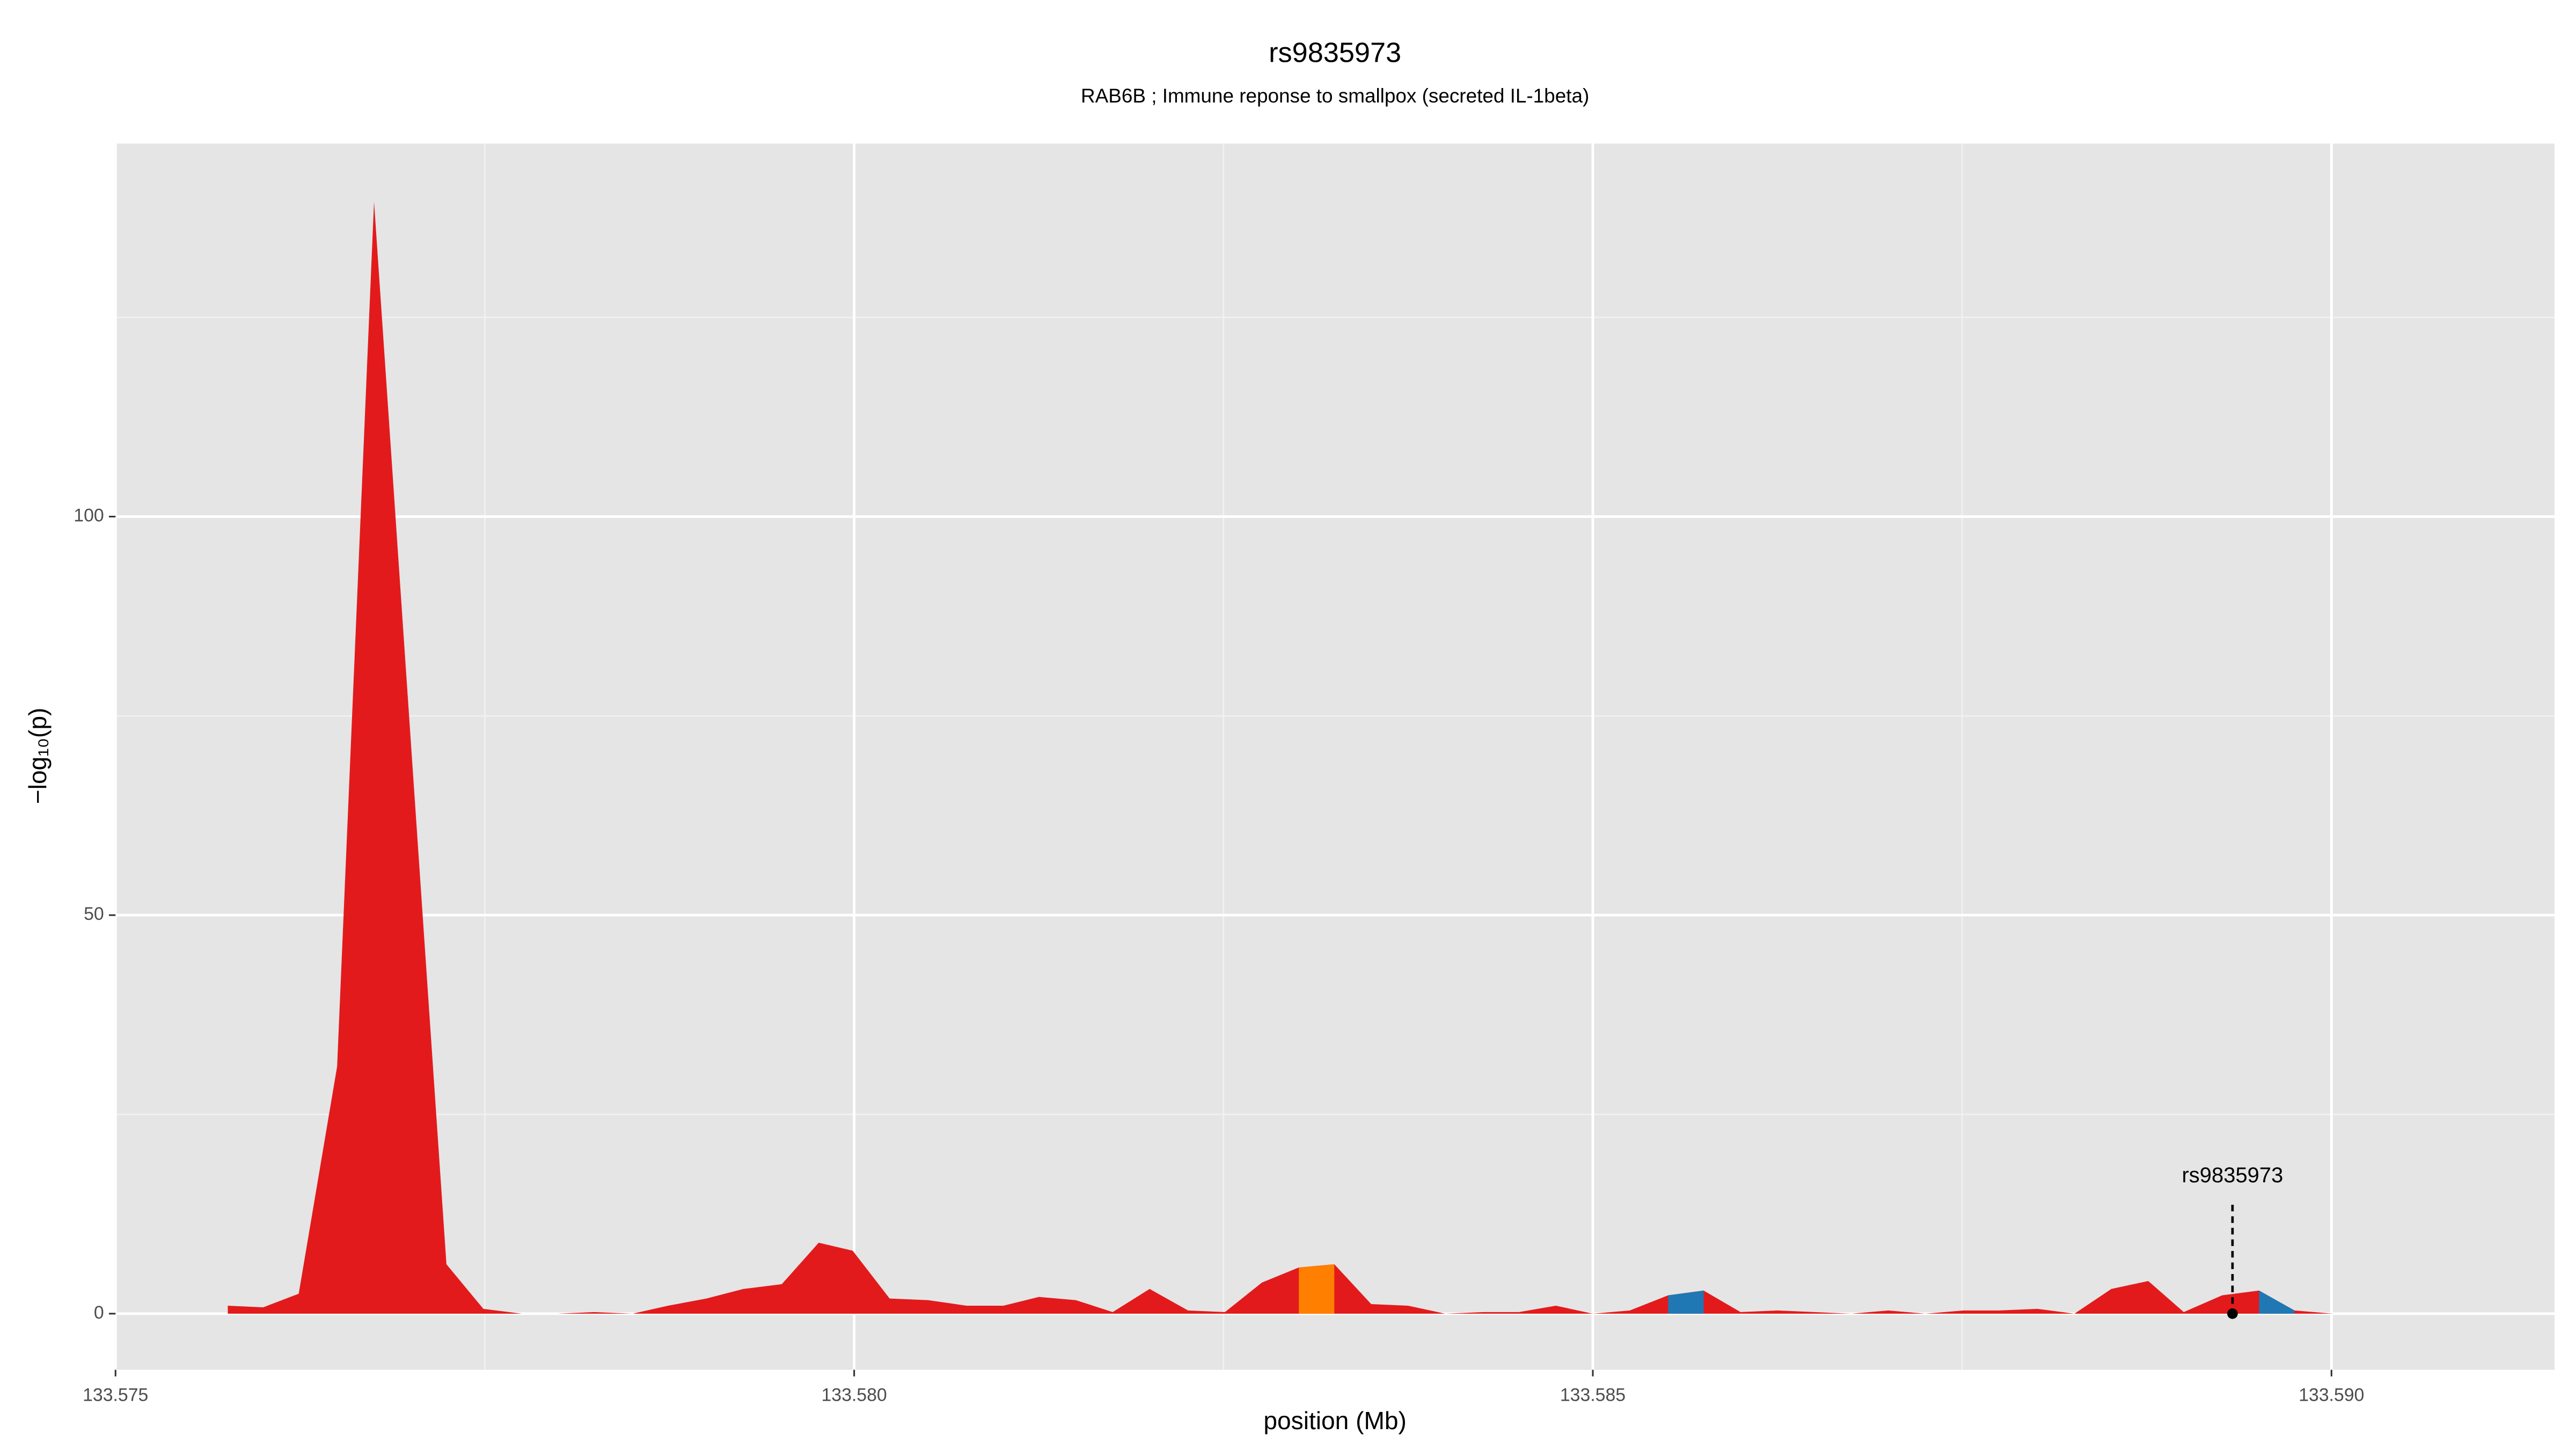  Describe the element at coordinates (1335, 1421) in the screenshot. I see `x-axis-label: position (Mb)` at that location.